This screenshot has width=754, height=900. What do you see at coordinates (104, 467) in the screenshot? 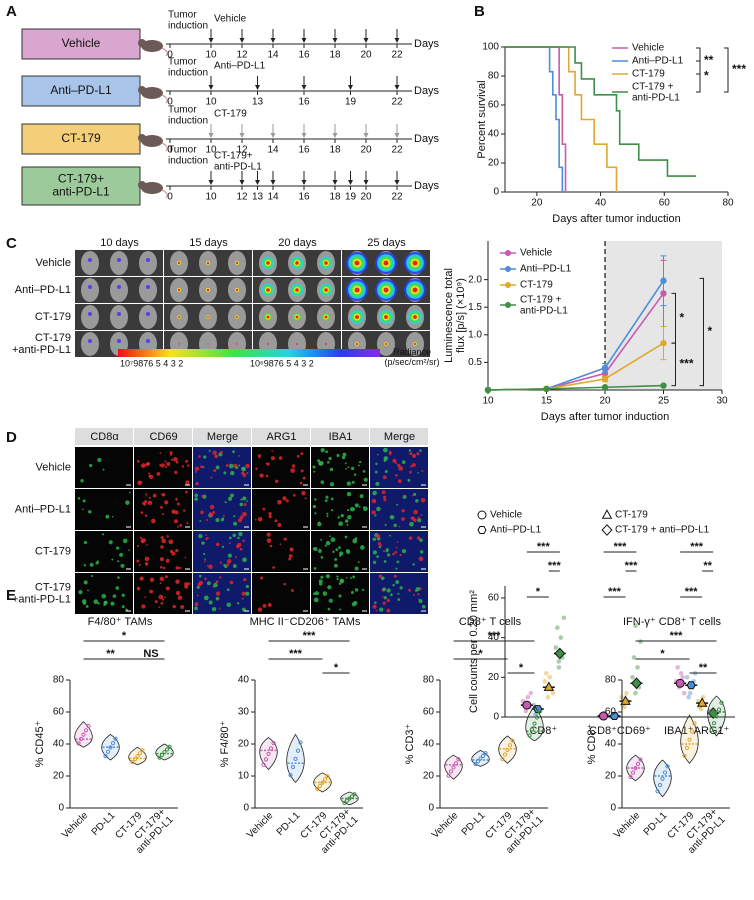
I see `micrograph` at bounding box center [104, 467].